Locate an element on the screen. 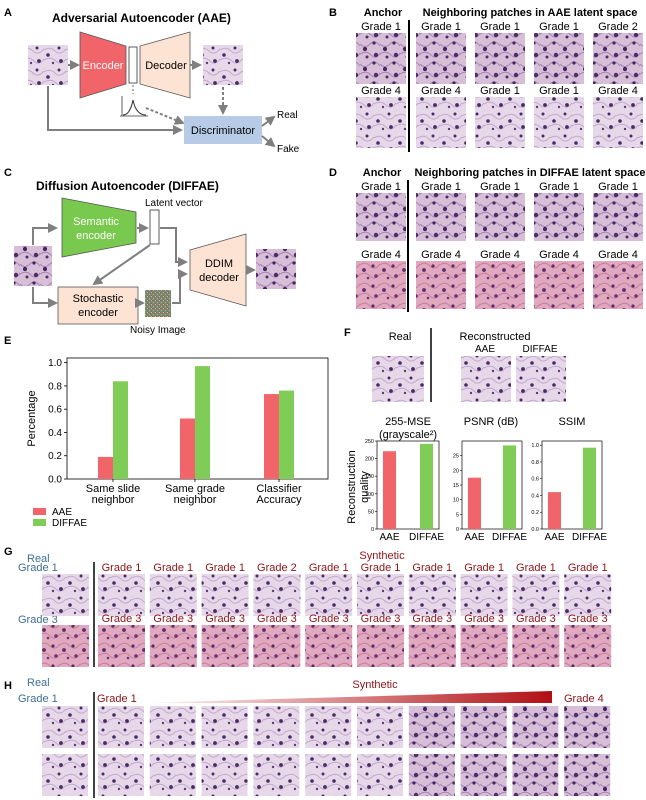 The height and width of the screenshot is (800, 646). chart-f-ytick-label: 0.0 is located at coordinates (535, 530).